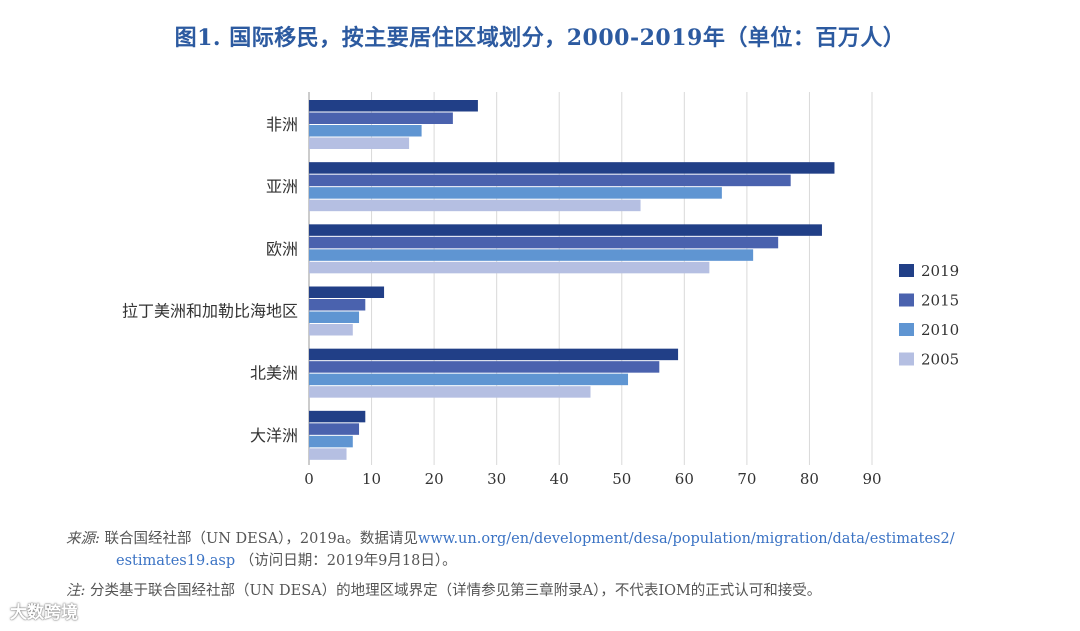 The image size is (1080, 631). What do you see at coordinates (274, 435) in the screenshot?
I see `category-label: 大洋洲` at bounding box center [274, 435].